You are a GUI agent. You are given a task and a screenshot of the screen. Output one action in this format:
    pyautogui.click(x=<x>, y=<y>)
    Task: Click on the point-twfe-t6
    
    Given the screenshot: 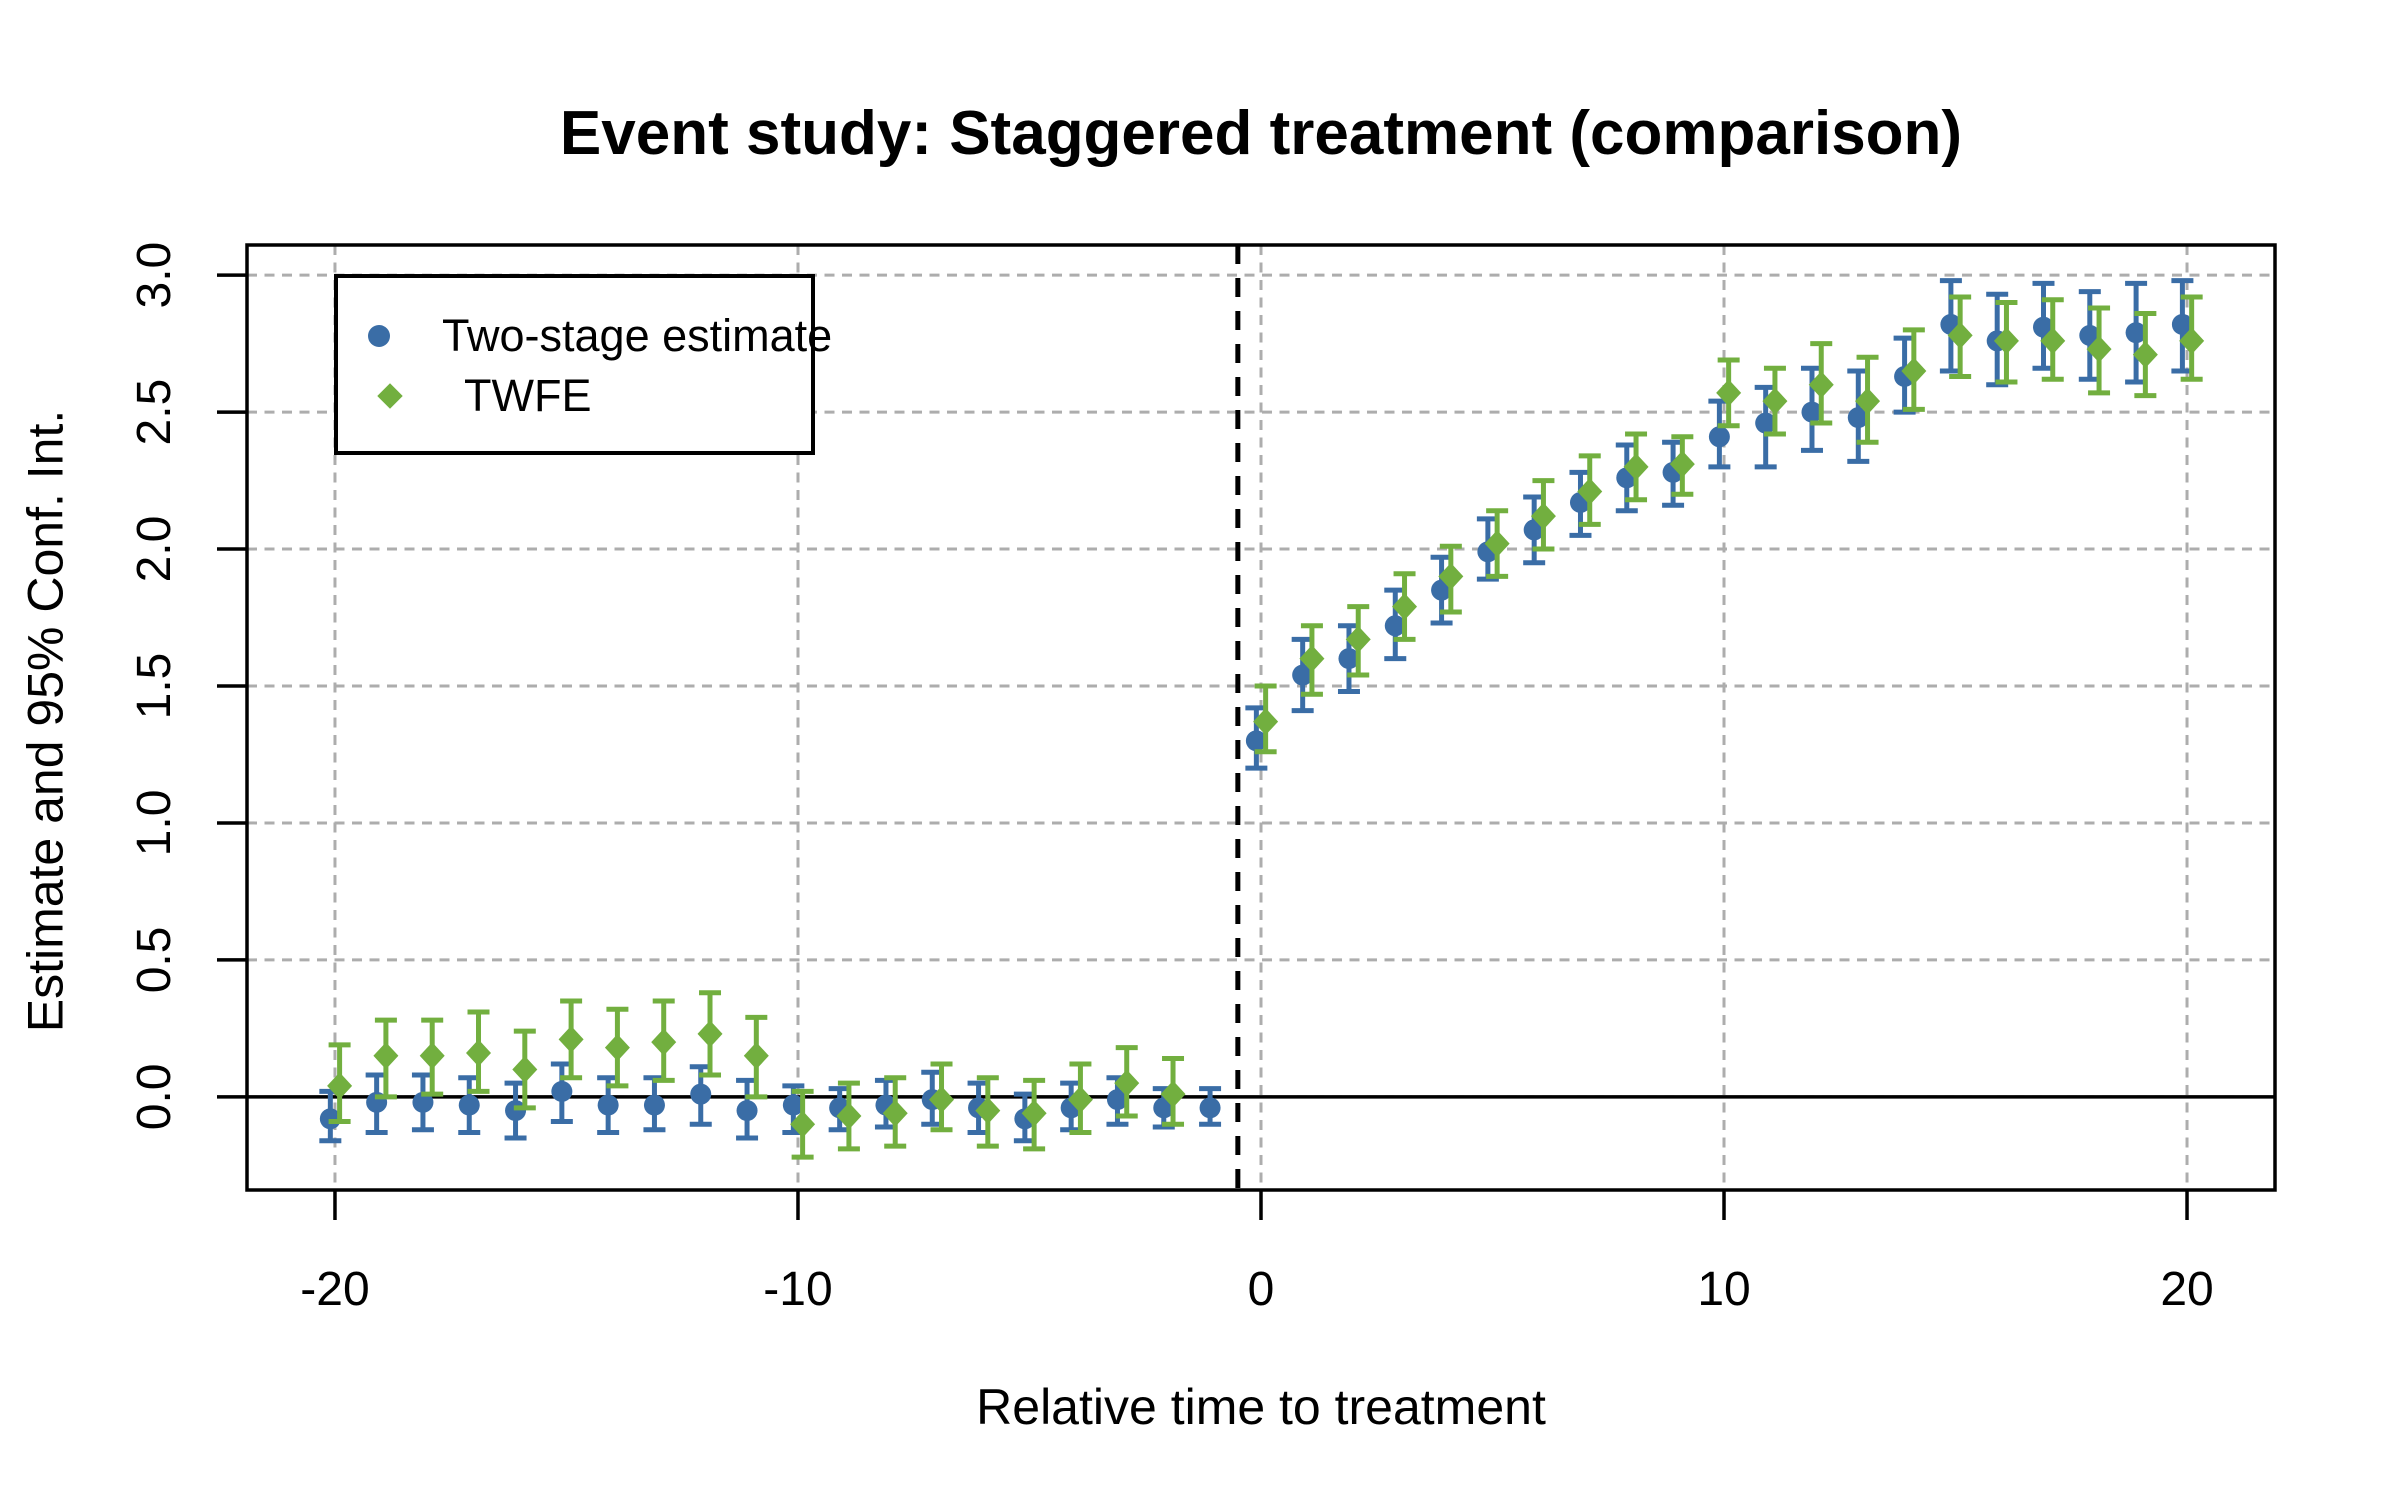 What is the action you would take?
    pyautogui.click(x=1543, y=516)
    